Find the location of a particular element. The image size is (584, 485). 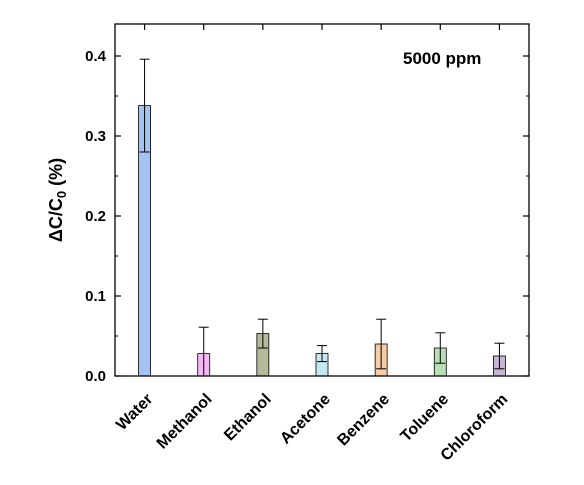

y-tick-label: 0.0 is located at coordinates (95, 376).